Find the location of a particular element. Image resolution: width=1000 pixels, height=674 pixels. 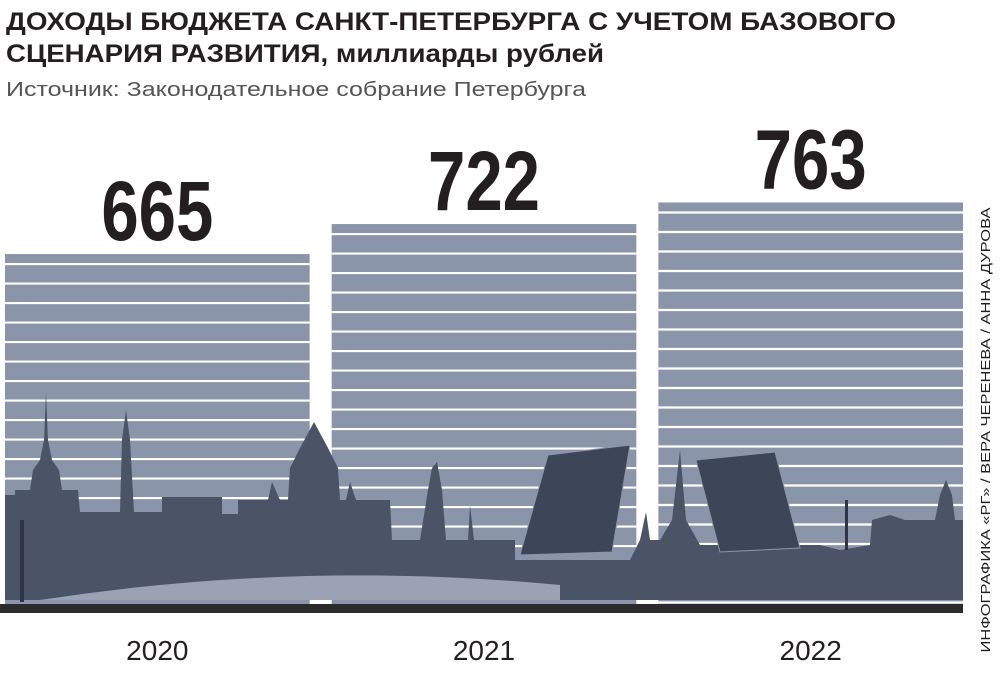

chart-title: СЦЕНАРИЯ РАЗВИТИЯ, миллиарды рублей is located at coordinates (305, 54).